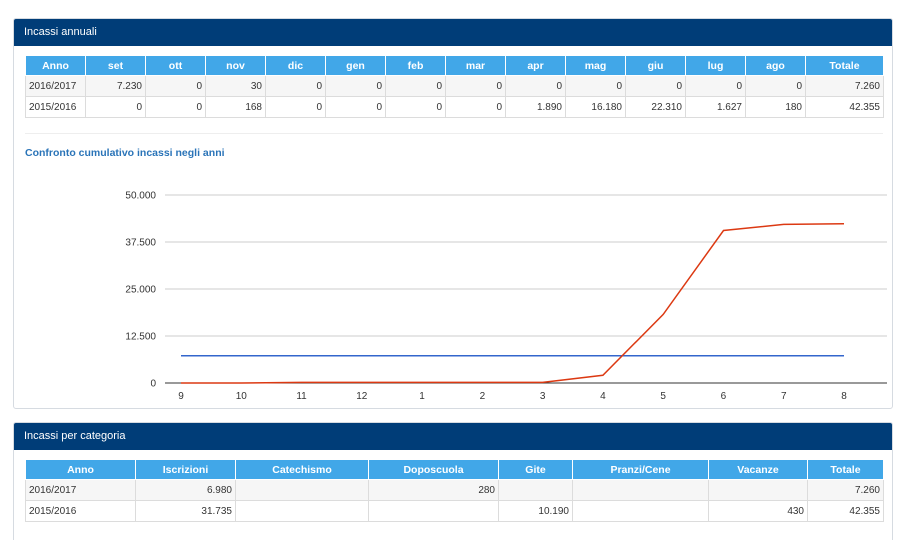  Describe the element at coordinates (595, 107) in the screenshot. I see `cell-value: 16.180` at that location.